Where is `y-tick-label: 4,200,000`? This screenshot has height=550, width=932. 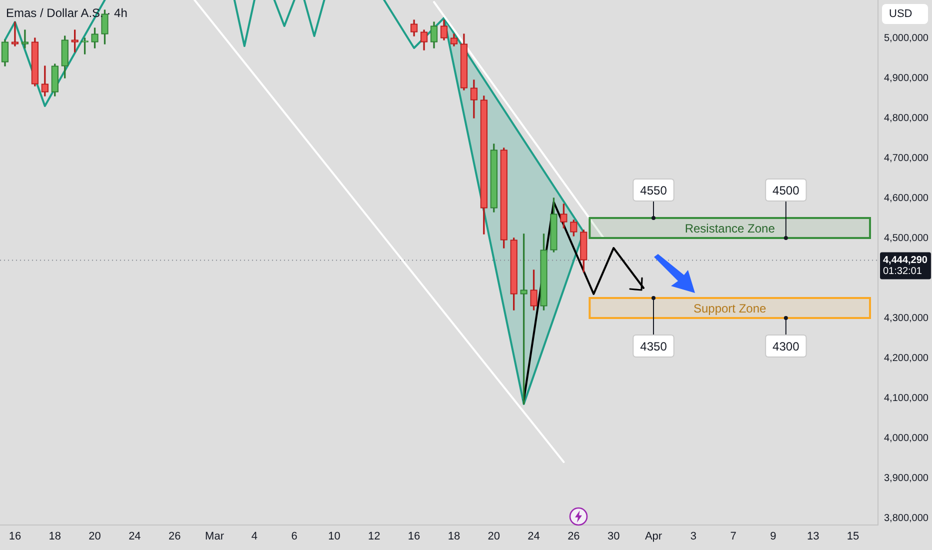
y-tick-label: 4,200,000 is located at coordinates (906, 358).